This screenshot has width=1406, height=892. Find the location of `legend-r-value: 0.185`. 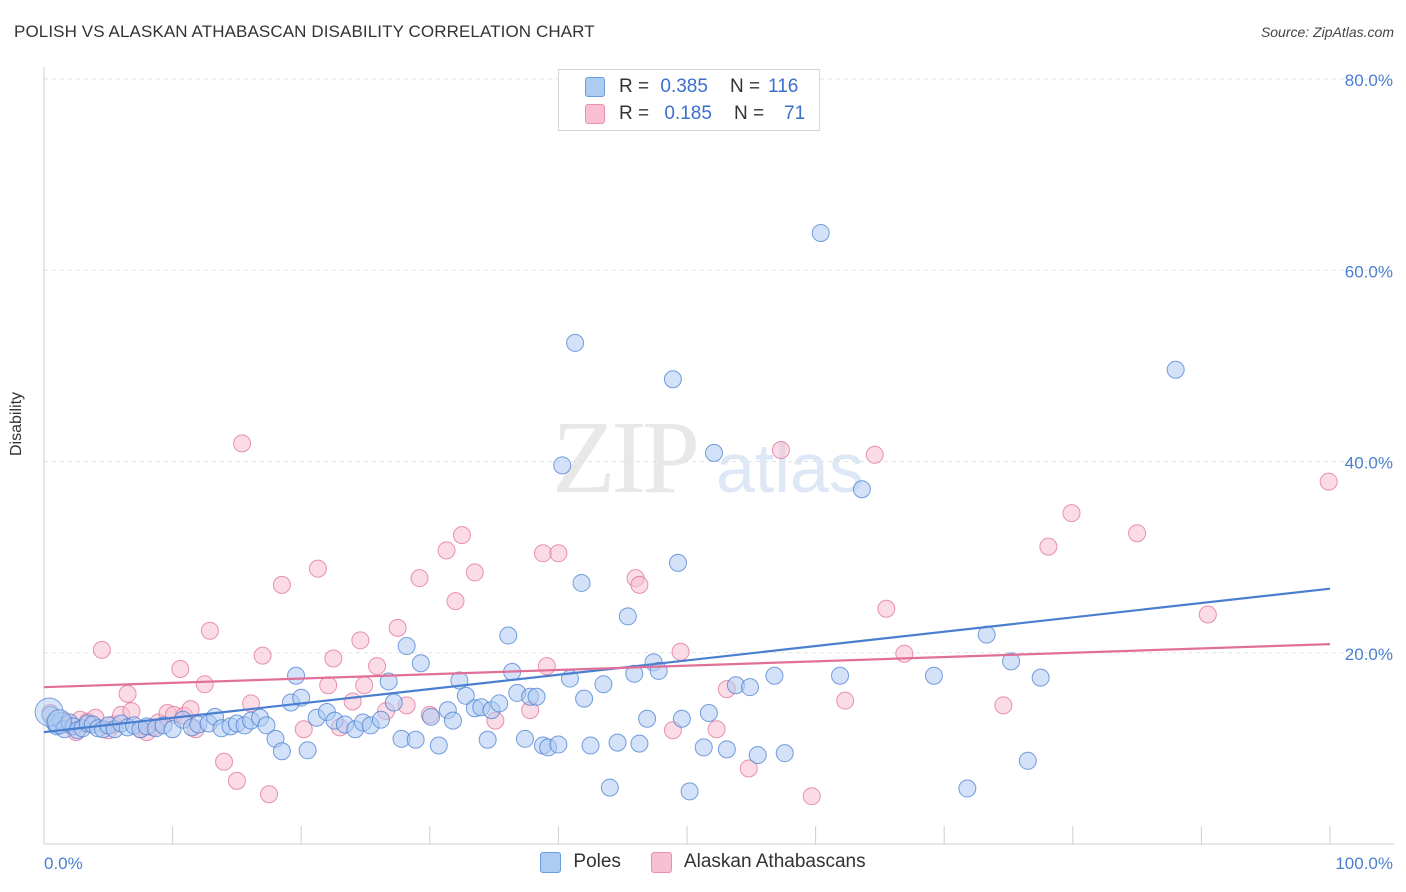

legend-r-value: 0.185 is located at coordinates (688, 113).